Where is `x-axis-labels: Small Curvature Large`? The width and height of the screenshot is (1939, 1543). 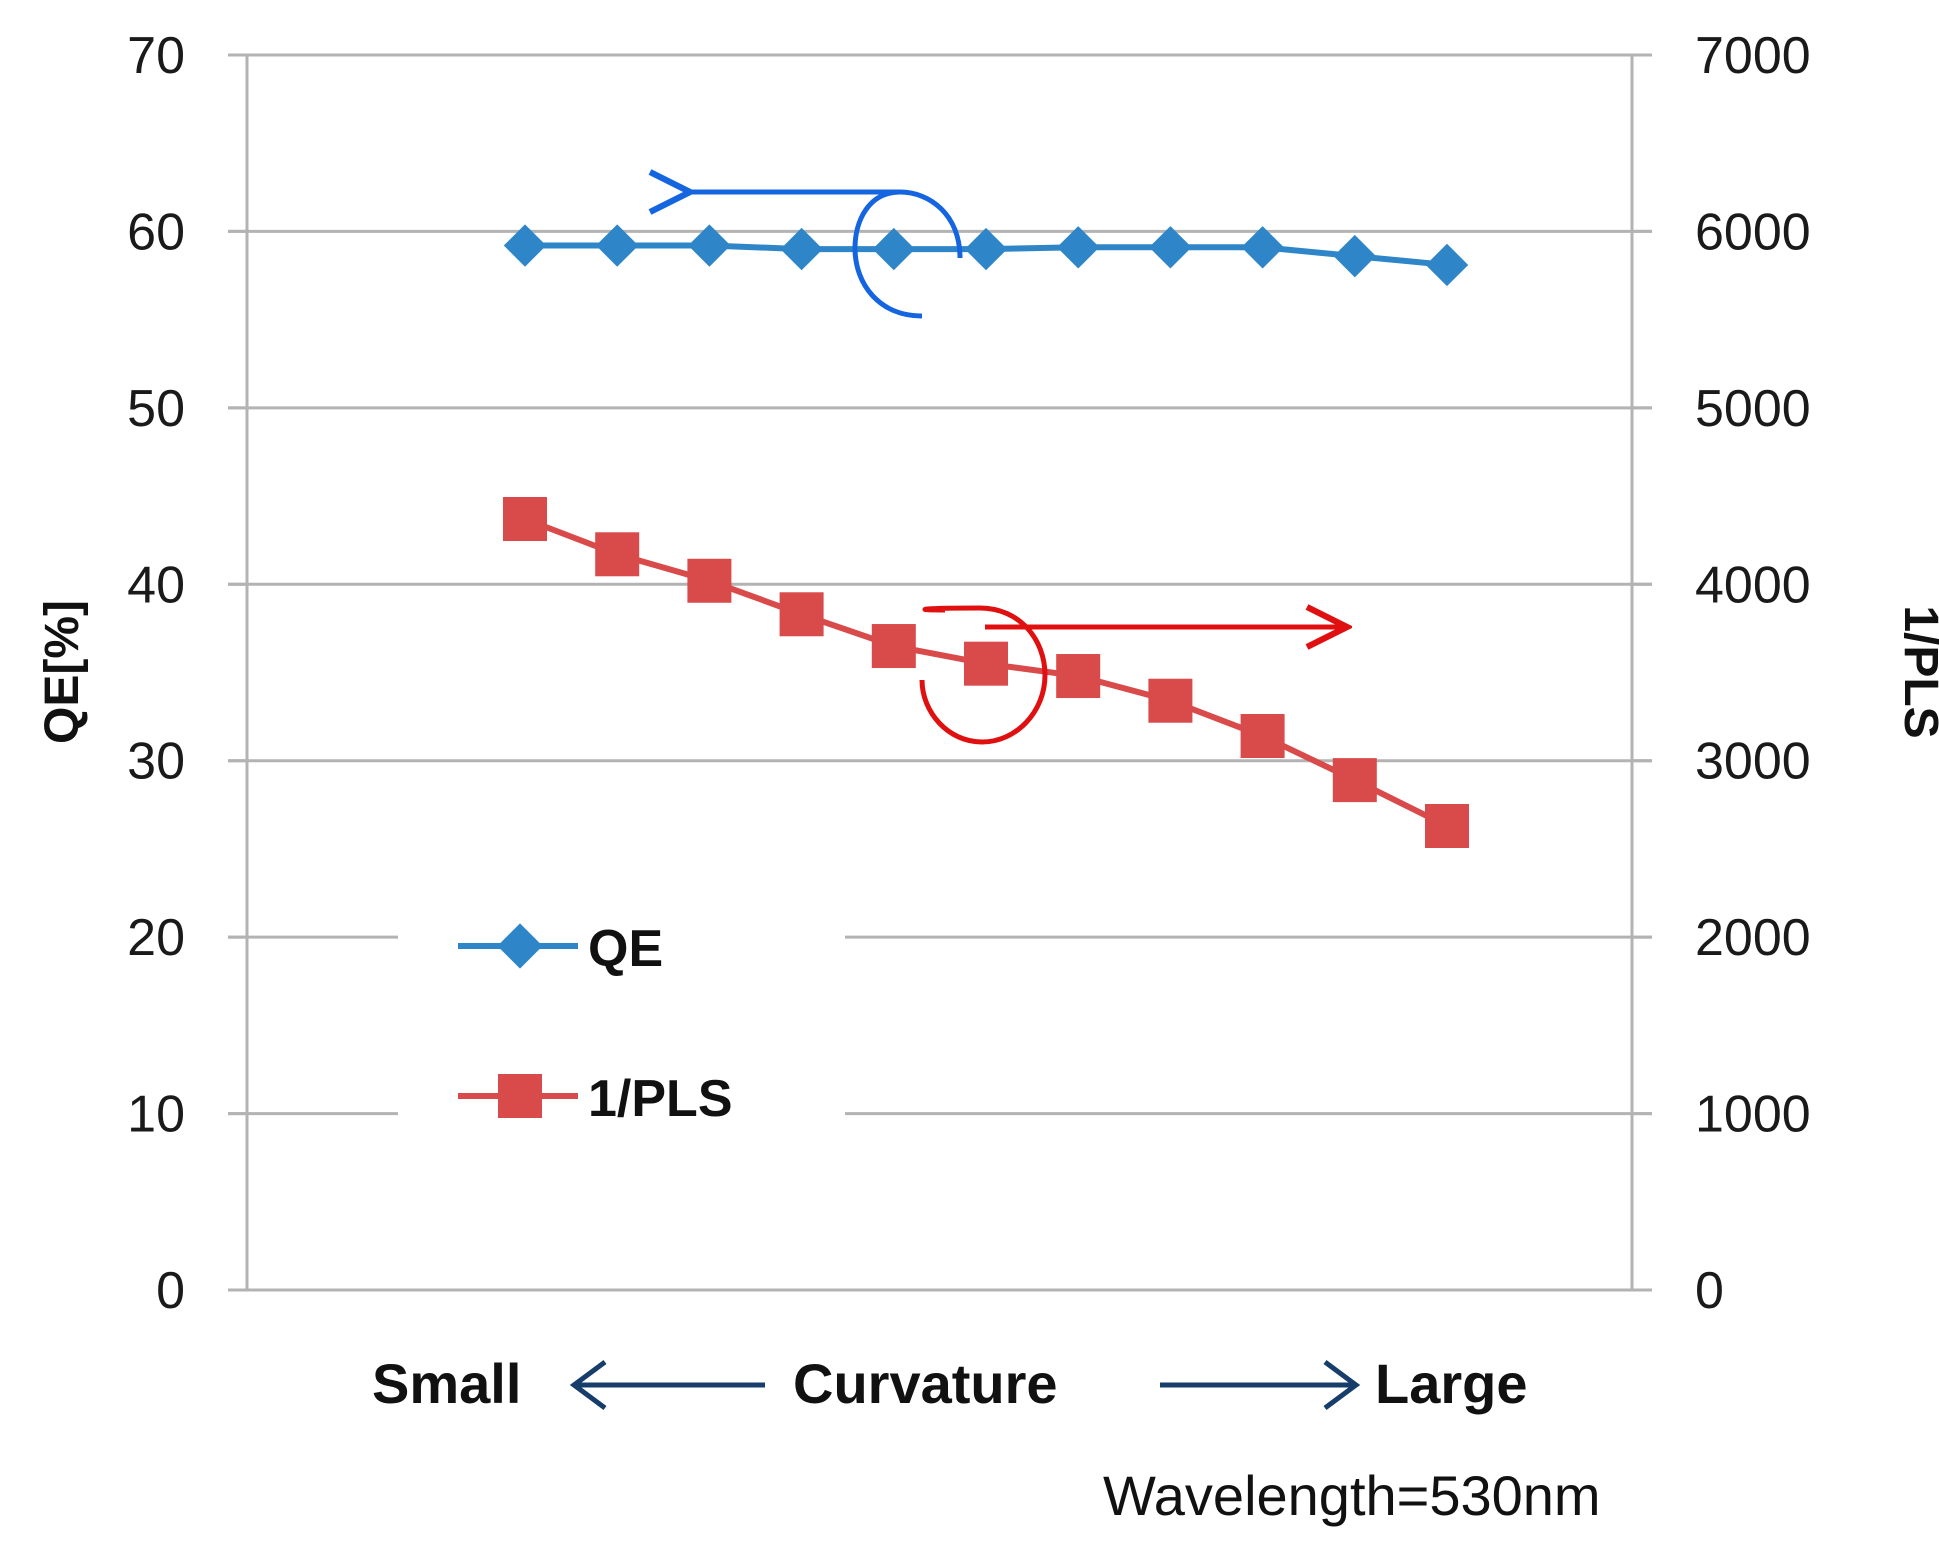 x-axis-labels: Small Curvature Large is located at coordinates (950, 1383).